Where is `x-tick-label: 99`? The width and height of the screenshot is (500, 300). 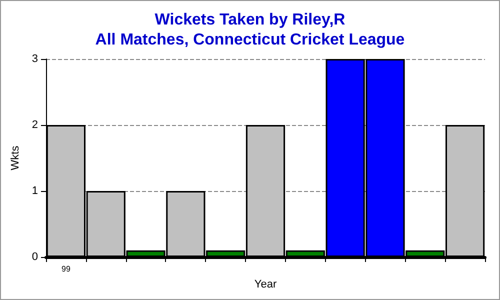
x-tick-label: 99 is located at coordinates (66, 269).